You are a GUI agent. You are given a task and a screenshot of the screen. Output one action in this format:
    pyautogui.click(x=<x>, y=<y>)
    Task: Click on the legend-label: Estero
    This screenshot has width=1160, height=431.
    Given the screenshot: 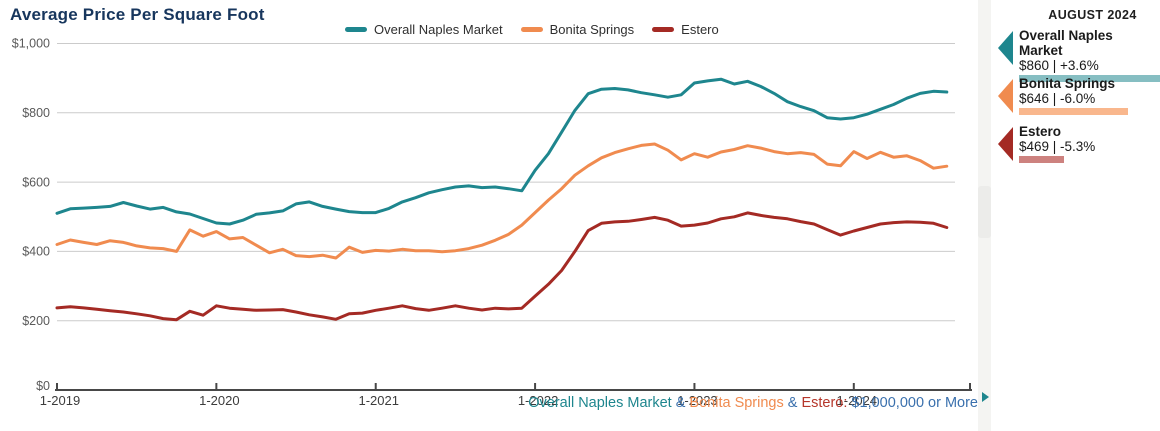 What is the action you would take?
    pyautogui.click(x=700, y=29)
    